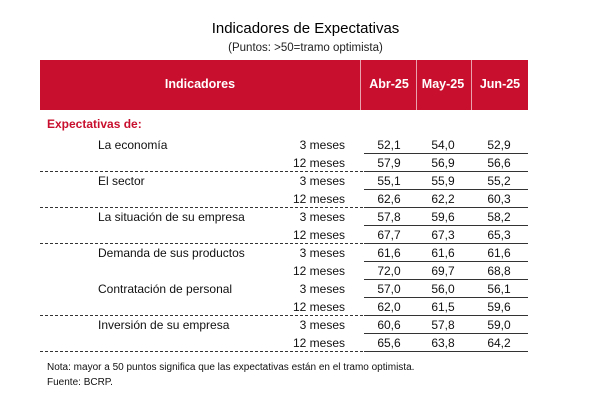 The width and height of the screenshot is (611, 406). I want to click on cell-value: 61,5, so click(443, 307).